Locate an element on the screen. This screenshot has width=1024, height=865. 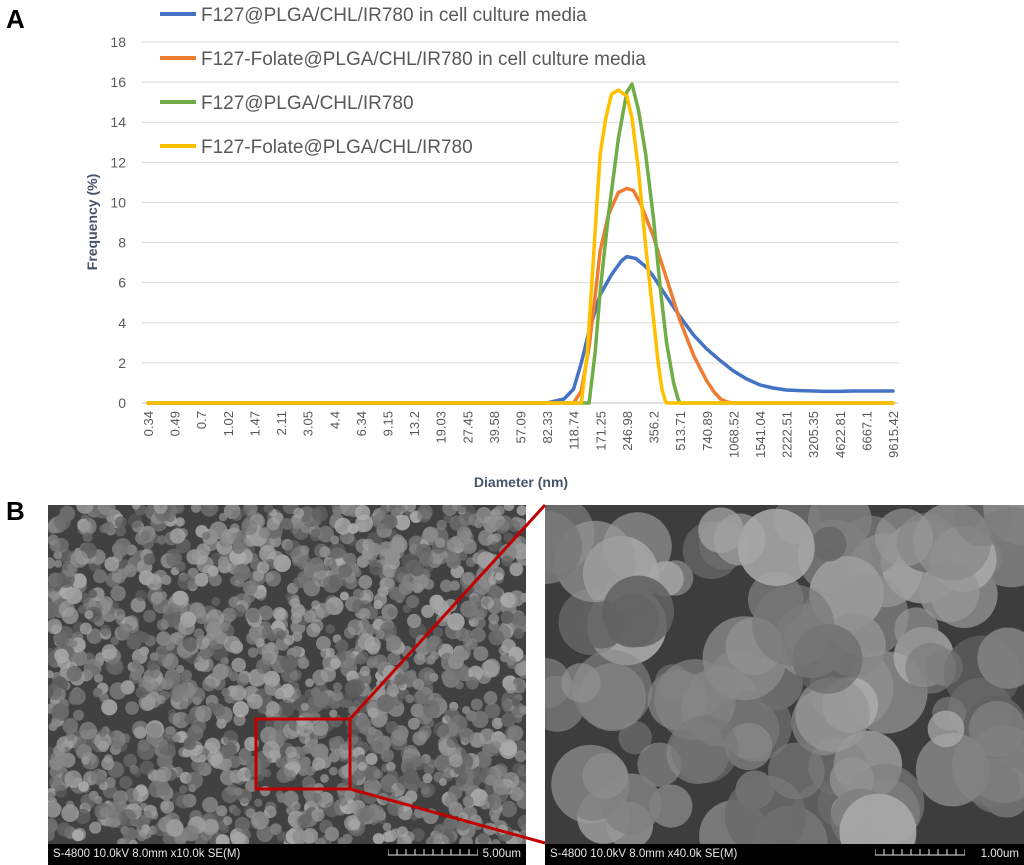
legend-entry-label: F127-Folate@PLGA/CHL/IR780 is located at coordinates (337, 147).